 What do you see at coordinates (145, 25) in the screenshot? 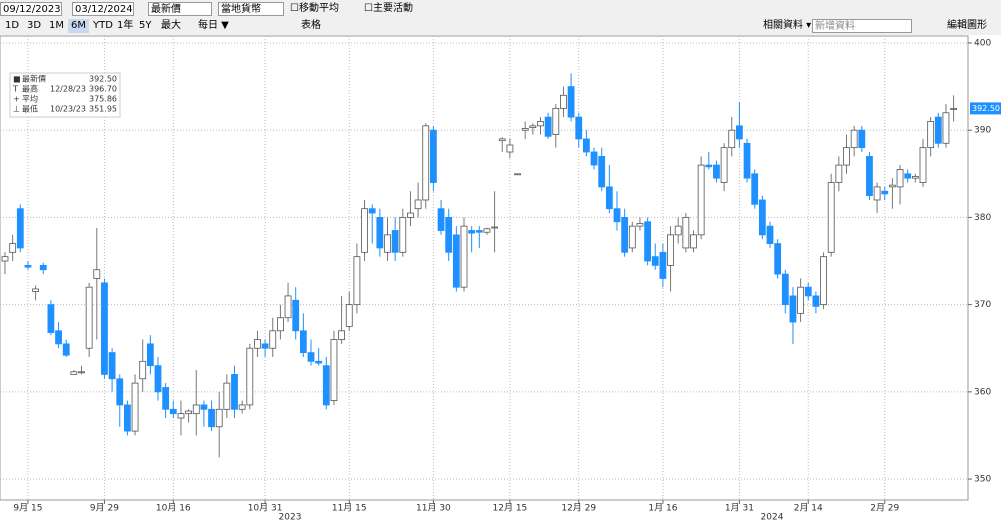
I see `range-button: 5Y` at bounding box center [145, 25].